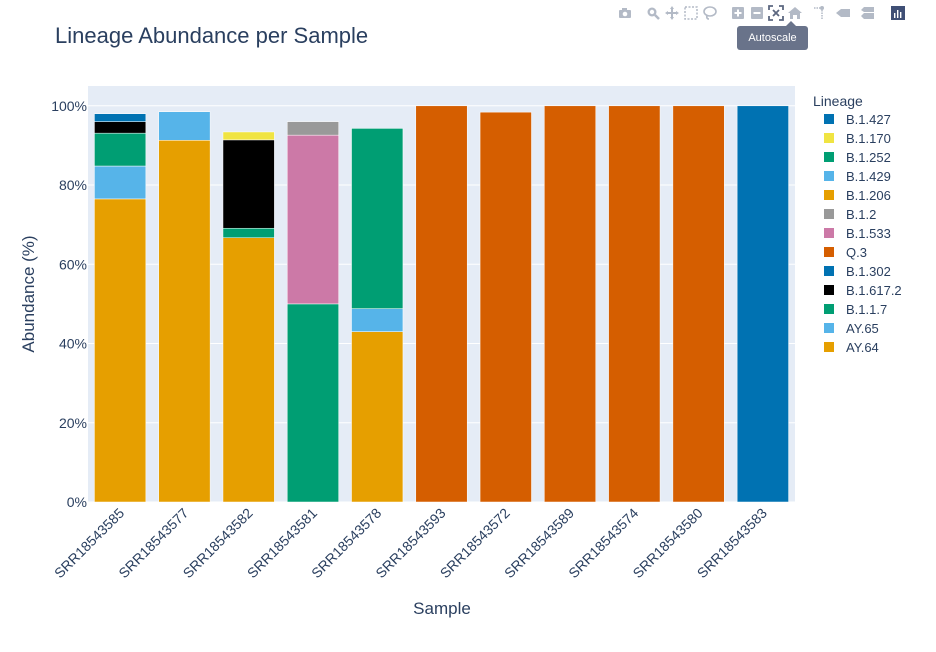 This screenshot has height=652, width=936. I want to click on hover-compare-icon, so click(867, 13).